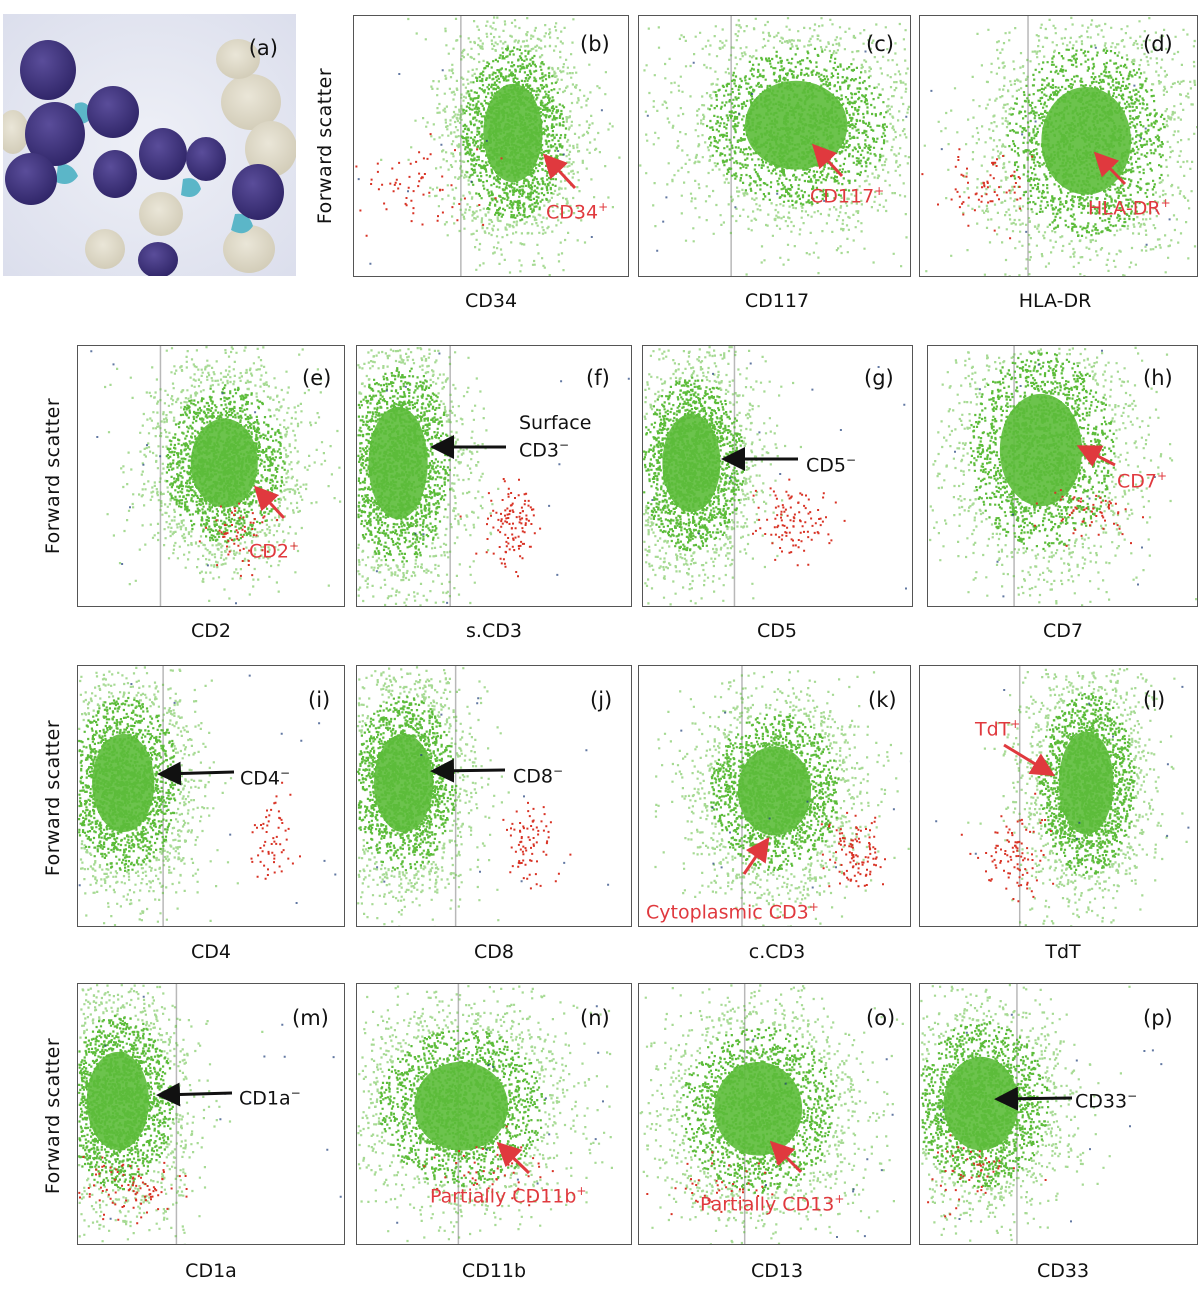  What do you see at coordinates (274, 551) in the screenshot?
I see `annotation-e: CD2+` at bounding box center [274, 551].